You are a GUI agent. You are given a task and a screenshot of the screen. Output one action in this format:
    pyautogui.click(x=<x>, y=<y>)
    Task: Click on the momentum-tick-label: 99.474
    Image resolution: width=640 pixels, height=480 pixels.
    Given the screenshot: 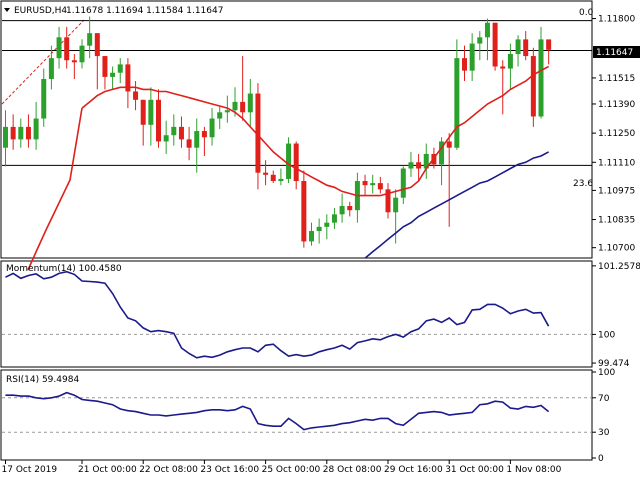 What is the action you would take?
    pyautogui.click(x=614, y=364)
    